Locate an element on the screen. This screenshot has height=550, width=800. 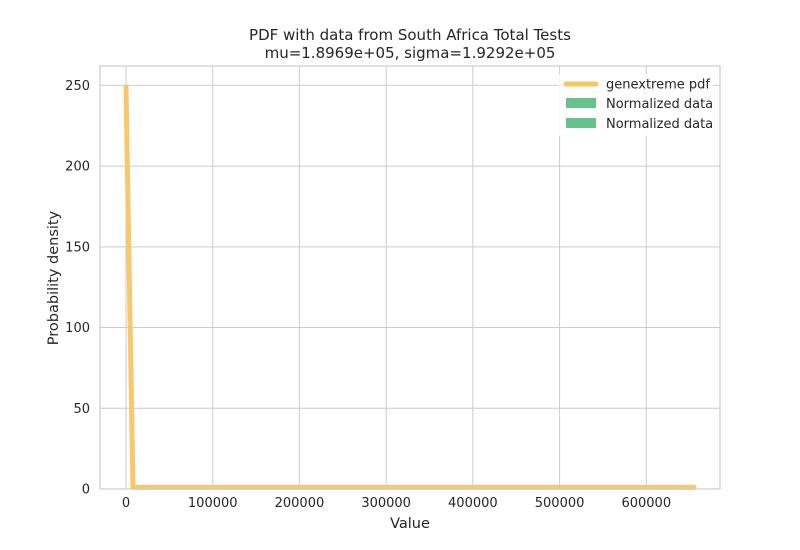
y-tick-label: 50 is located at coordinates (81, 409).